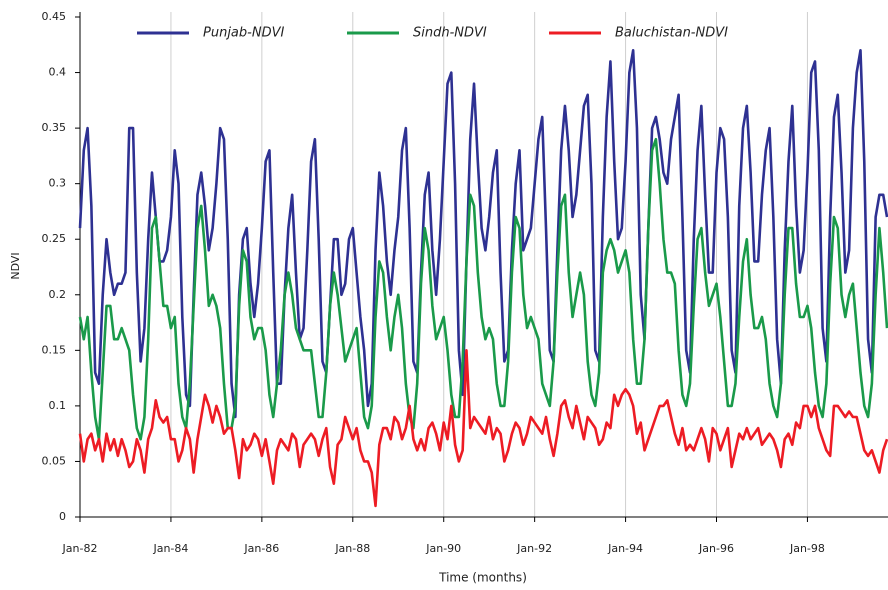  What do you see at coordinates (58, 72) in the screenshot?
I see `y-tick-label: 0.4` at bounding box center [58, 72].